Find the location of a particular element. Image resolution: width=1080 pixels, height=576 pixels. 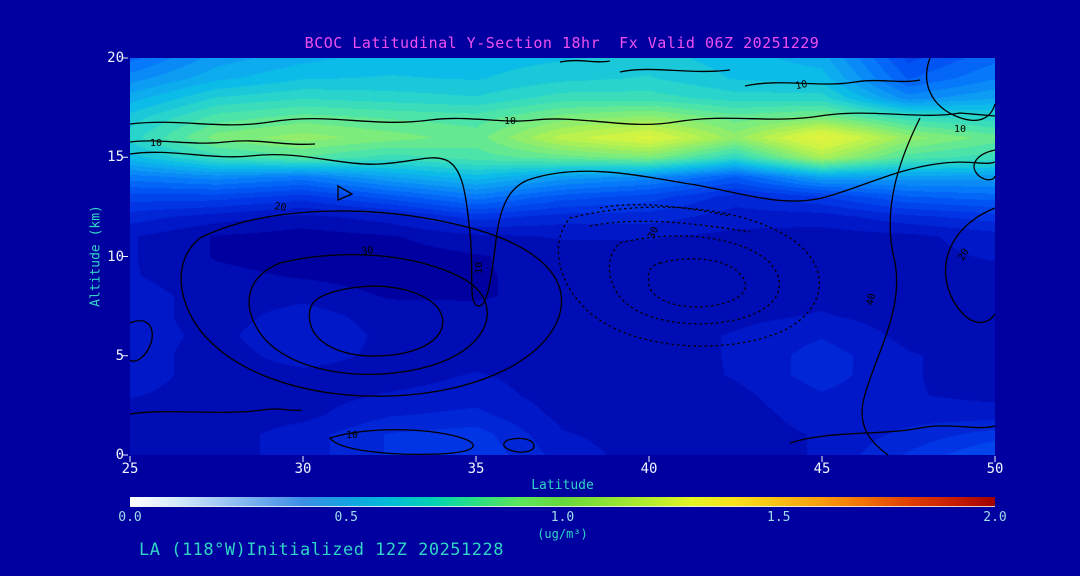

colorbar-tick-label: 1.0 is located at coordinates (562, 517).